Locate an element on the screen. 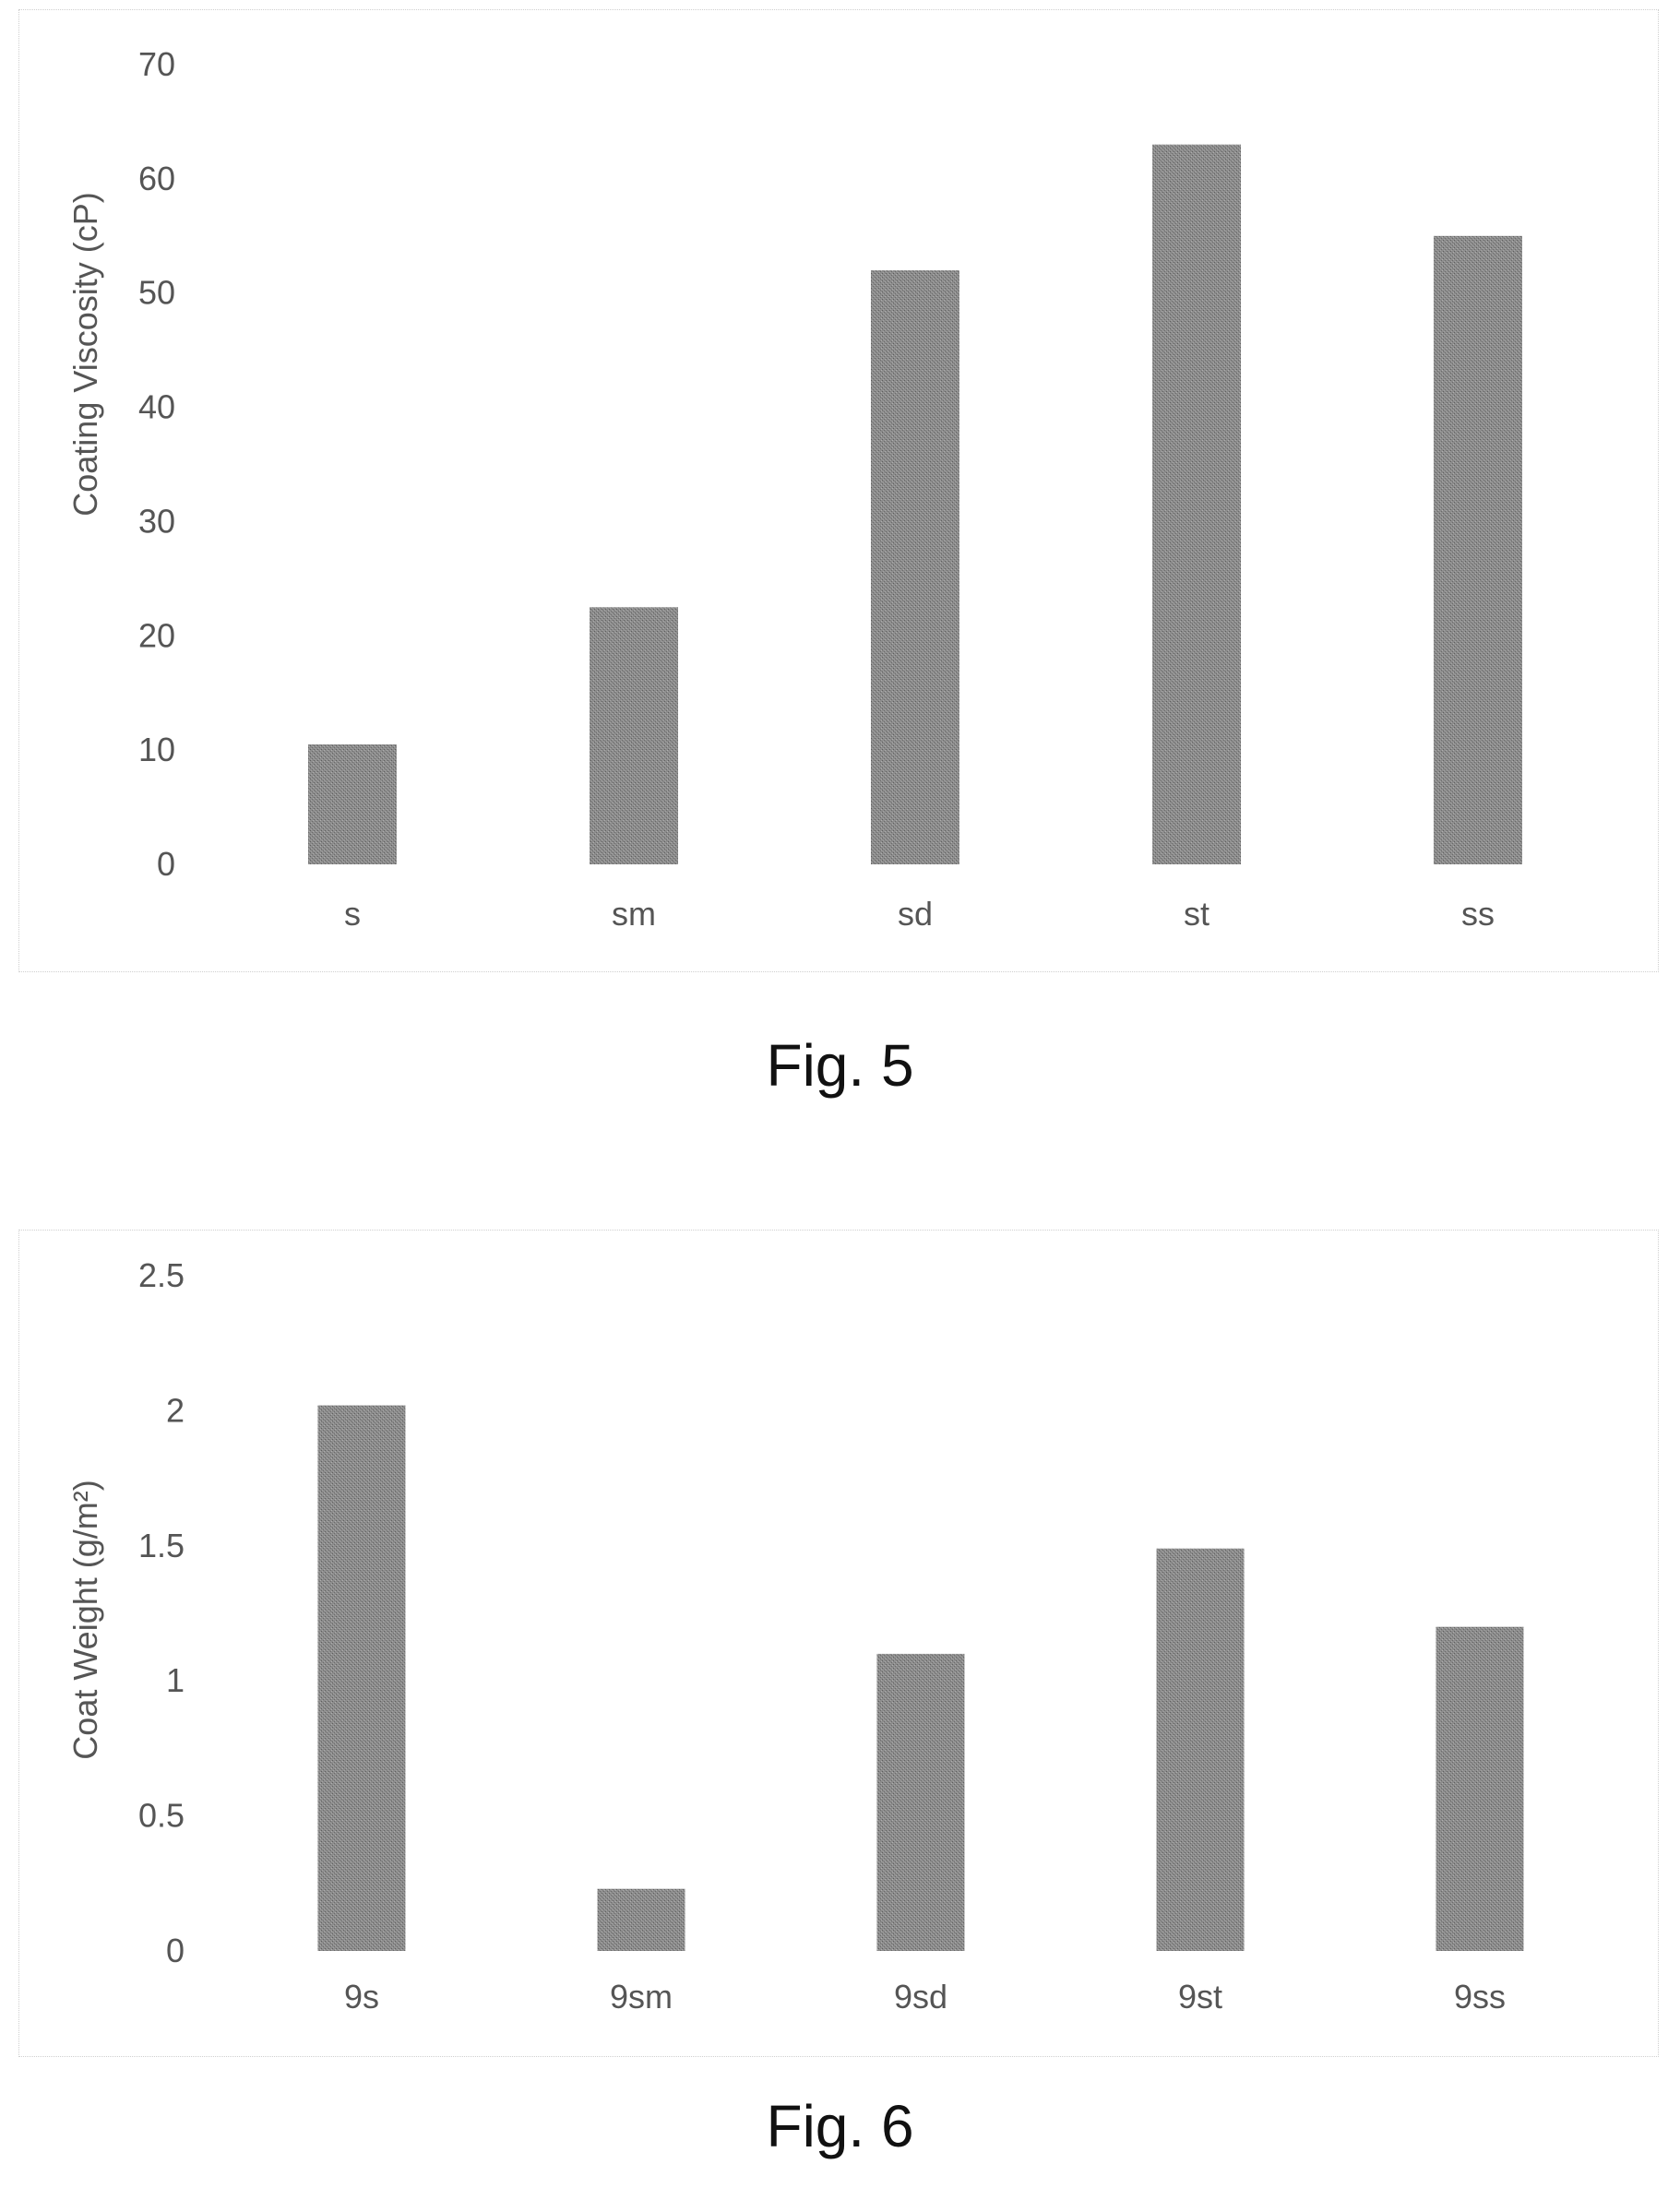  bar-fig5-ss is located at coordinates (1478, 550).